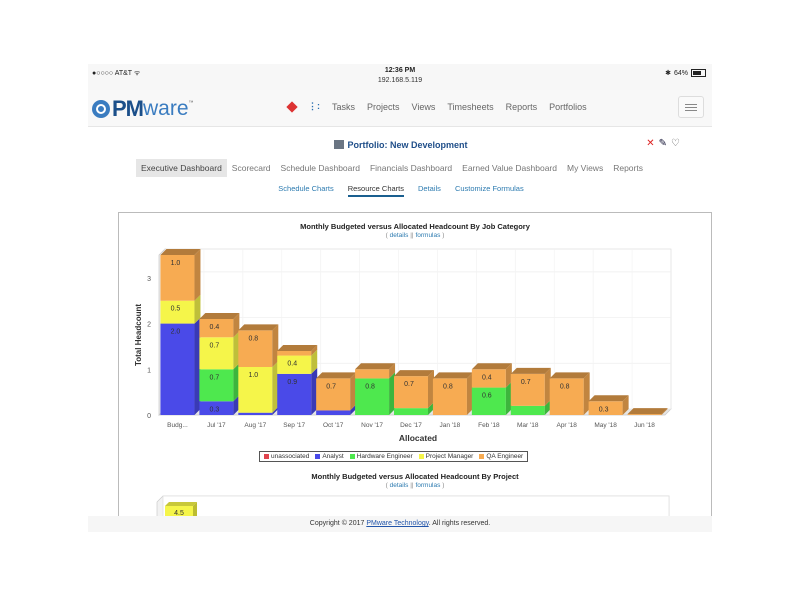 This screenshot has width=800, height=600. Describe the element at coordinates (487, 396) in the screenshot. I see `svg-text: 0.6` at that location.